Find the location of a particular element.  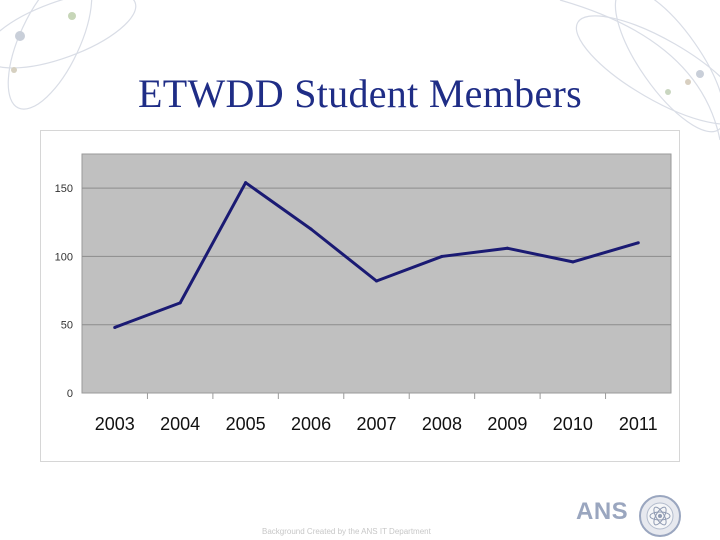

ans-logo: ANS is located at coordinates (631, 516).